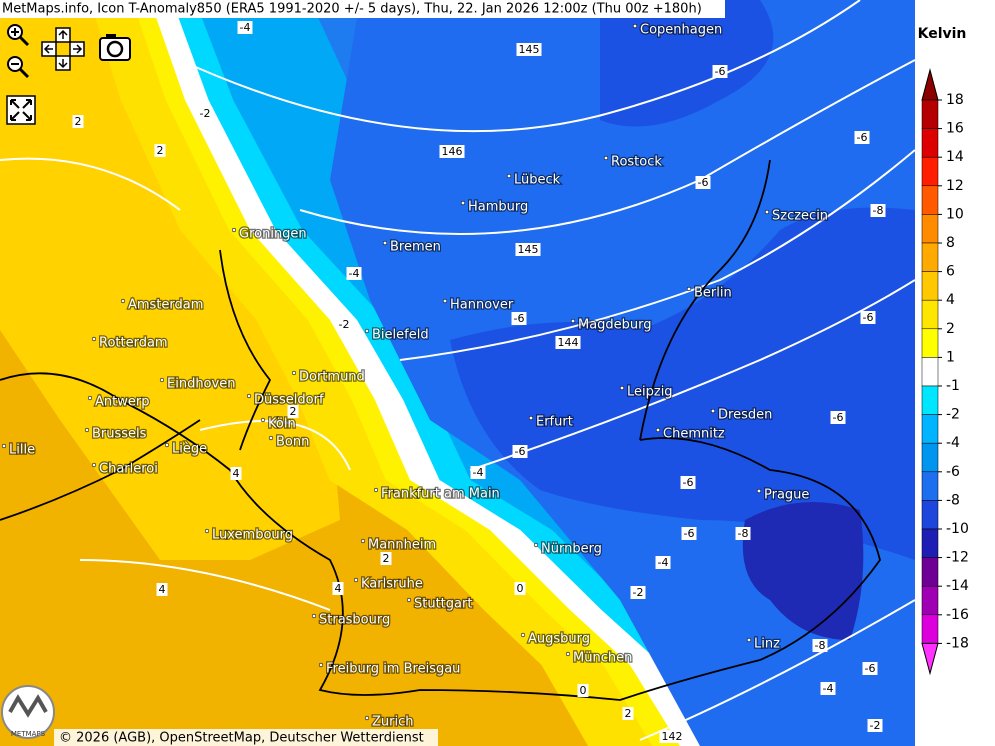 The width and height of the screenshot is (995, 746). I want to click on legend-tick-label: -16, so click(957, 615).